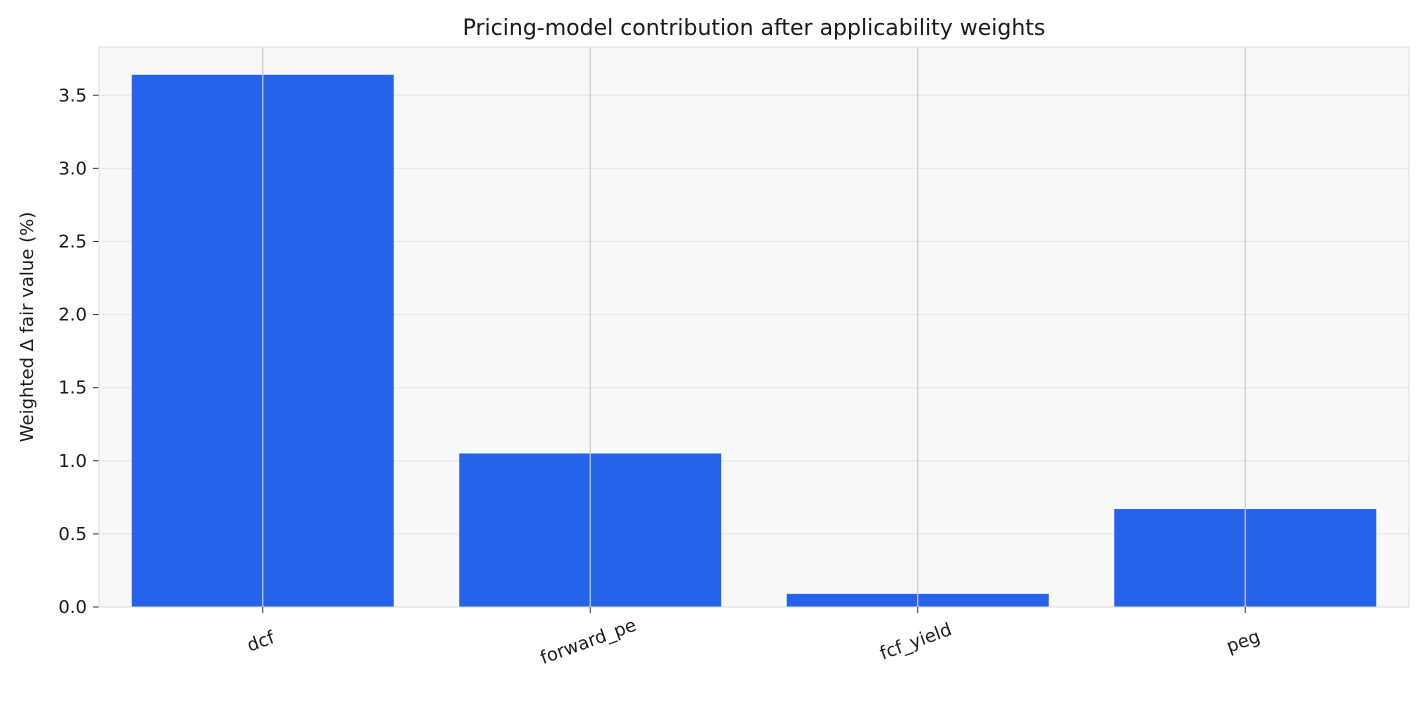  Describe the element at coordinates (27, 327) in the screenshot. I see `y-axis-label: Weighted Δ fair value (%)` at that location.